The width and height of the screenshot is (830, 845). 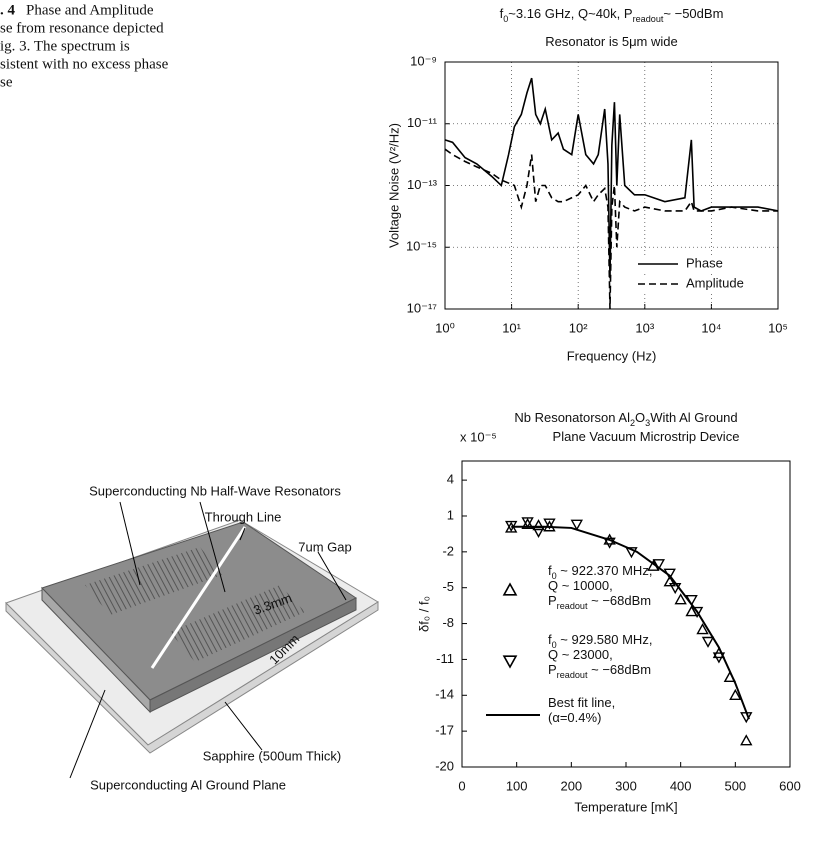 What do you see at coordinates (505, 19) in the screenshot?
I see `chart-title-part: 0` at bounding box center [505, 19].